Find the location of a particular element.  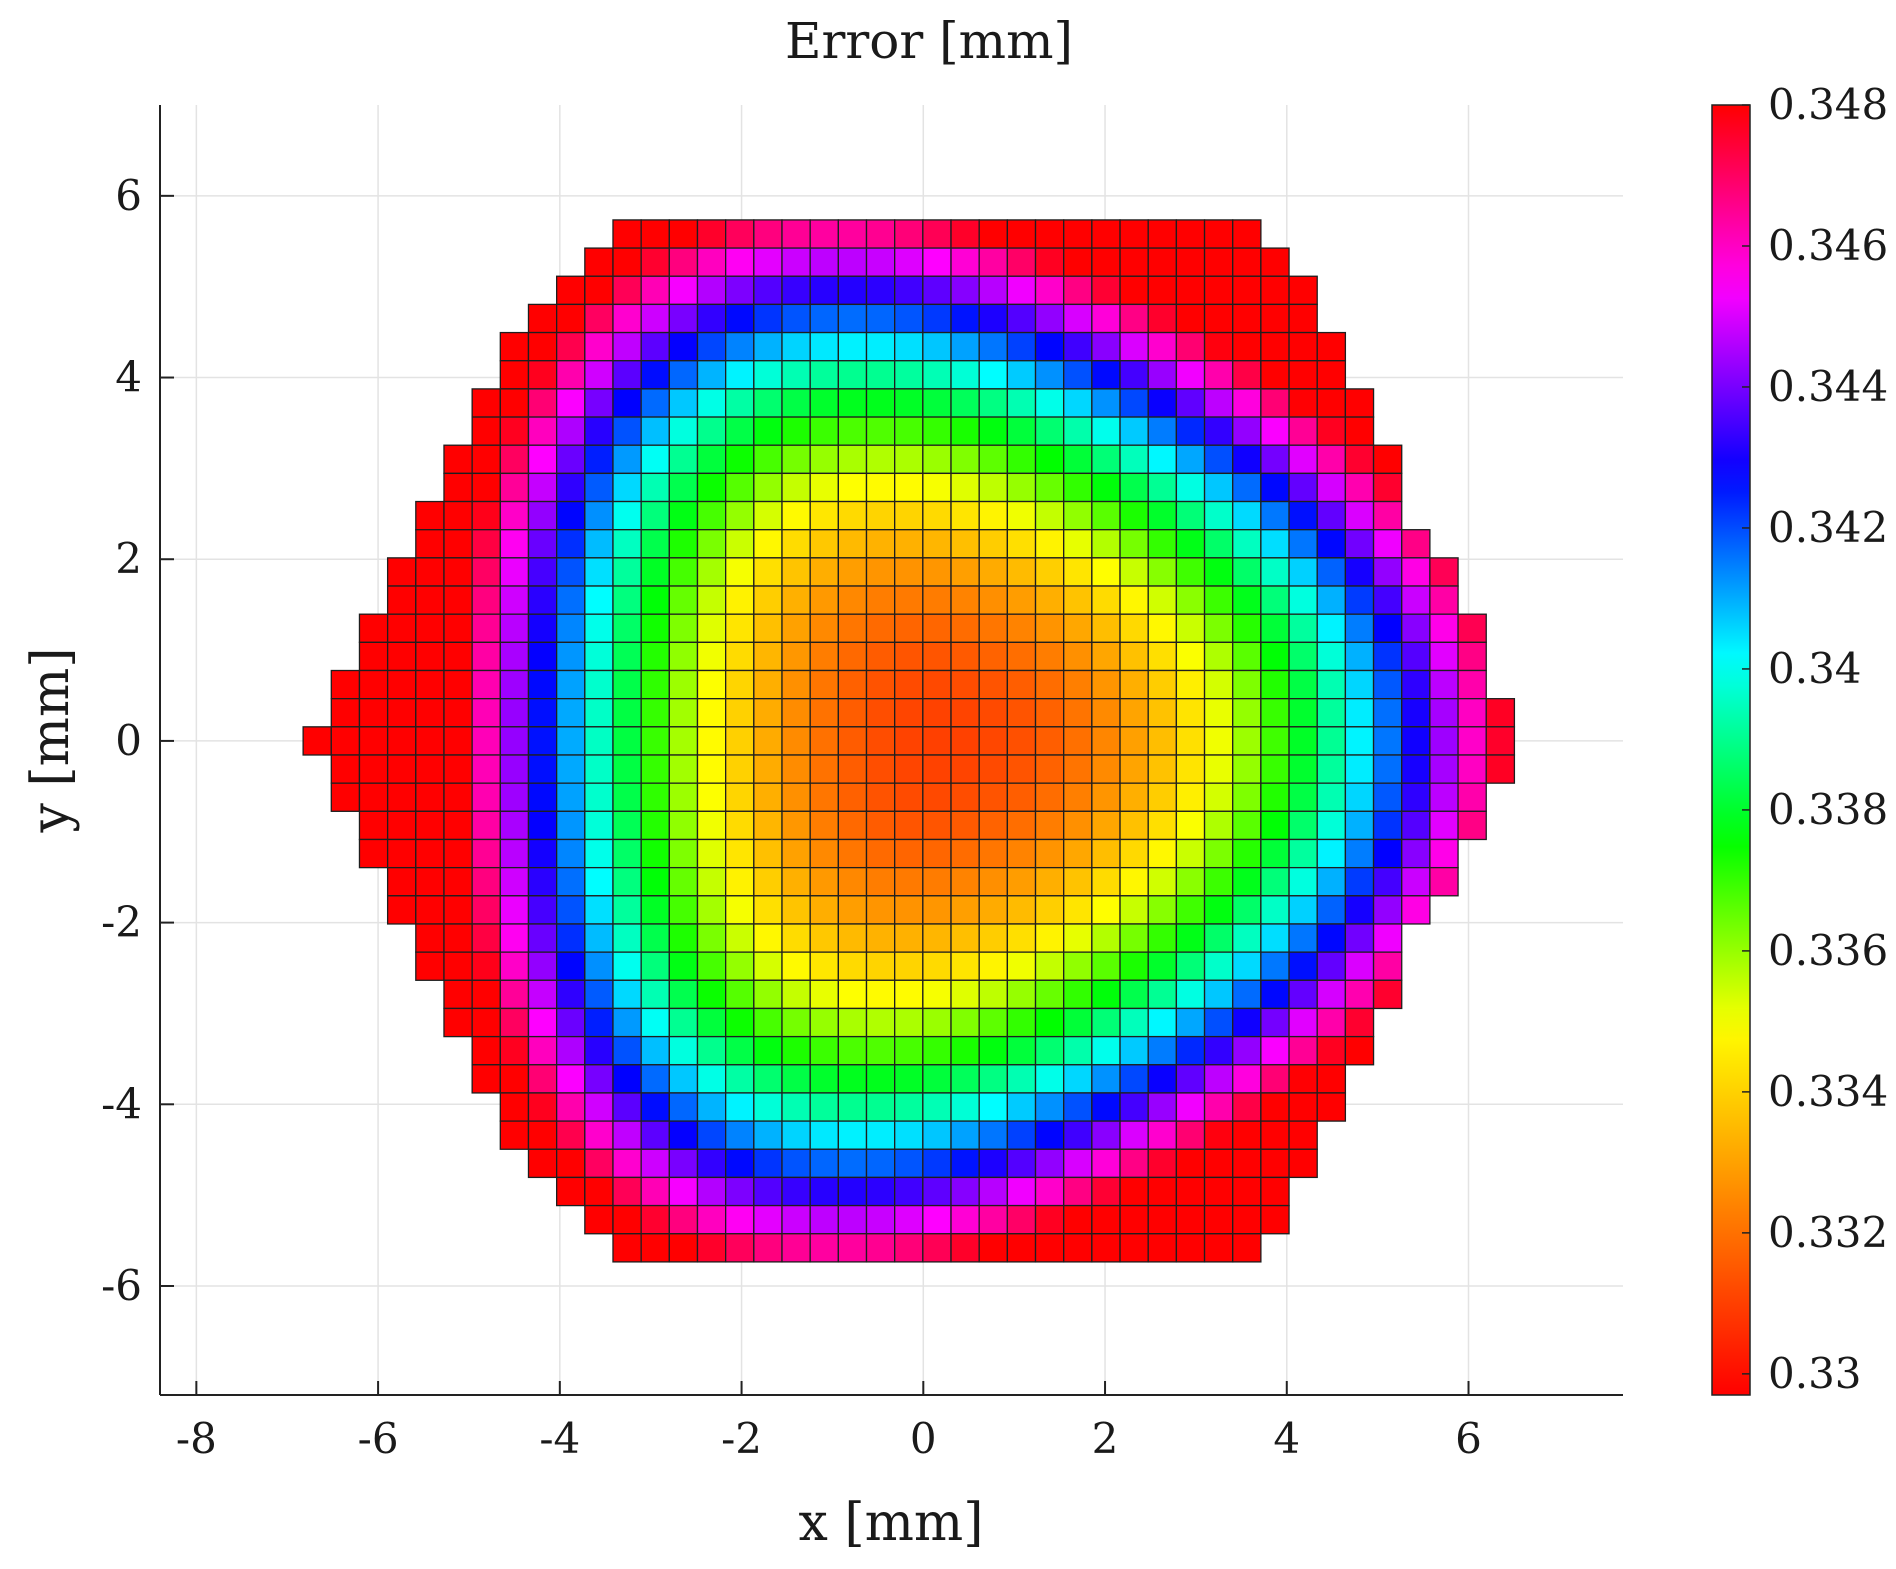

colorbar-tick-label: 0.348 is located at coordinates (1828, 104).